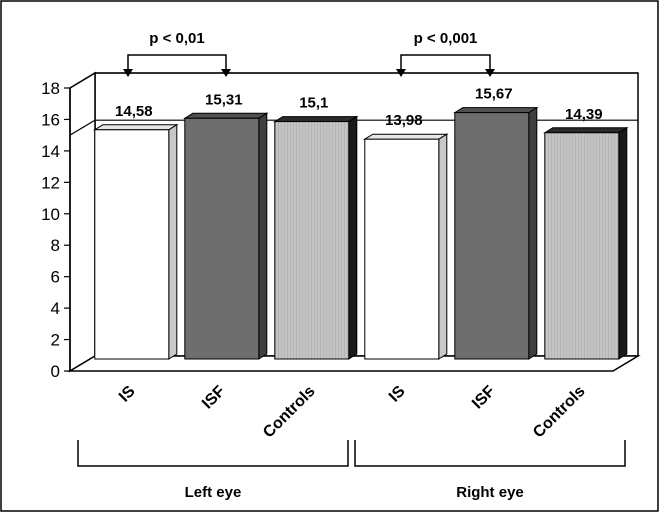  Describe the element at coordinates (50, 151) in the screenshot. I see `y-tick-label: 14` at that location.